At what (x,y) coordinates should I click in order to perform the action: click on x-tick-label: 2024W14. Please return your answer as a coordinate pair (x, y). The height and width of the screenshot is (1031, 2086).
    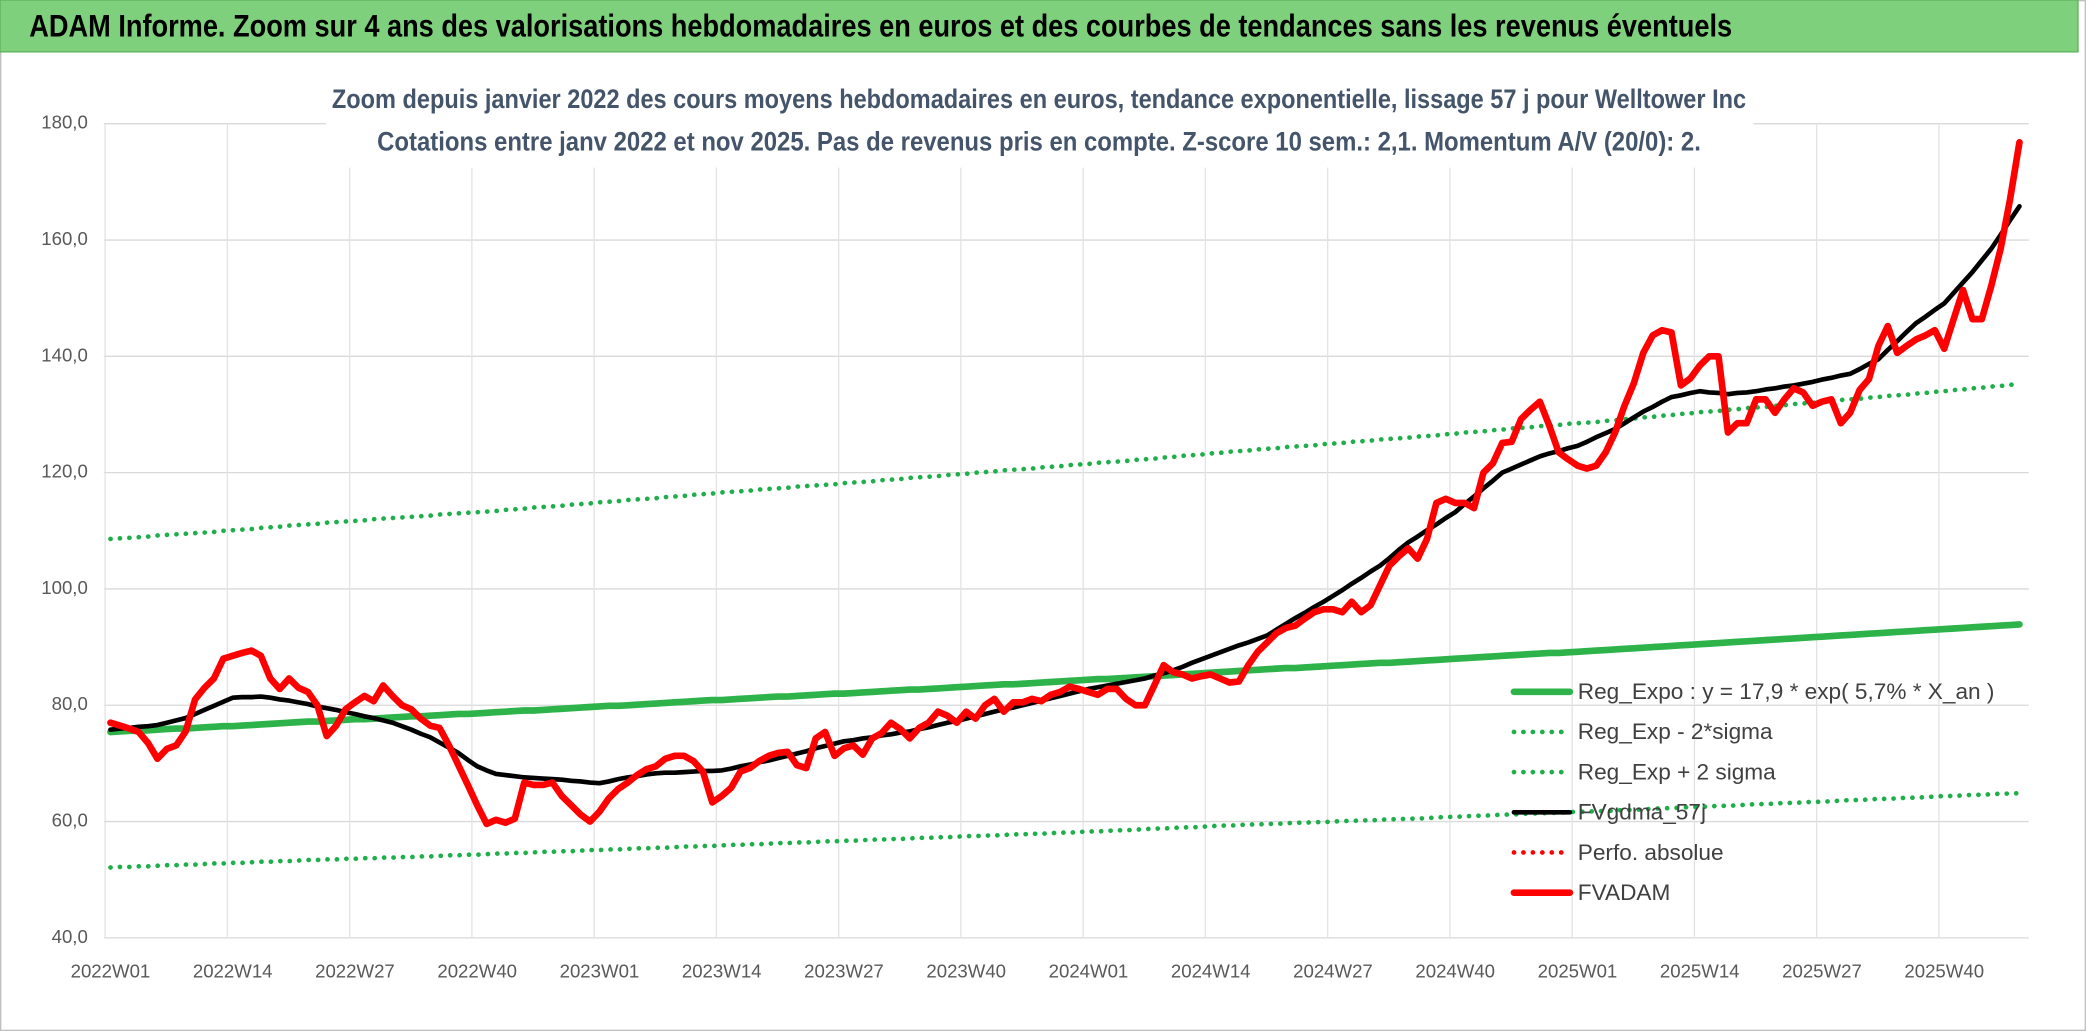
    Looking at the image, I should click on (1211, 970).